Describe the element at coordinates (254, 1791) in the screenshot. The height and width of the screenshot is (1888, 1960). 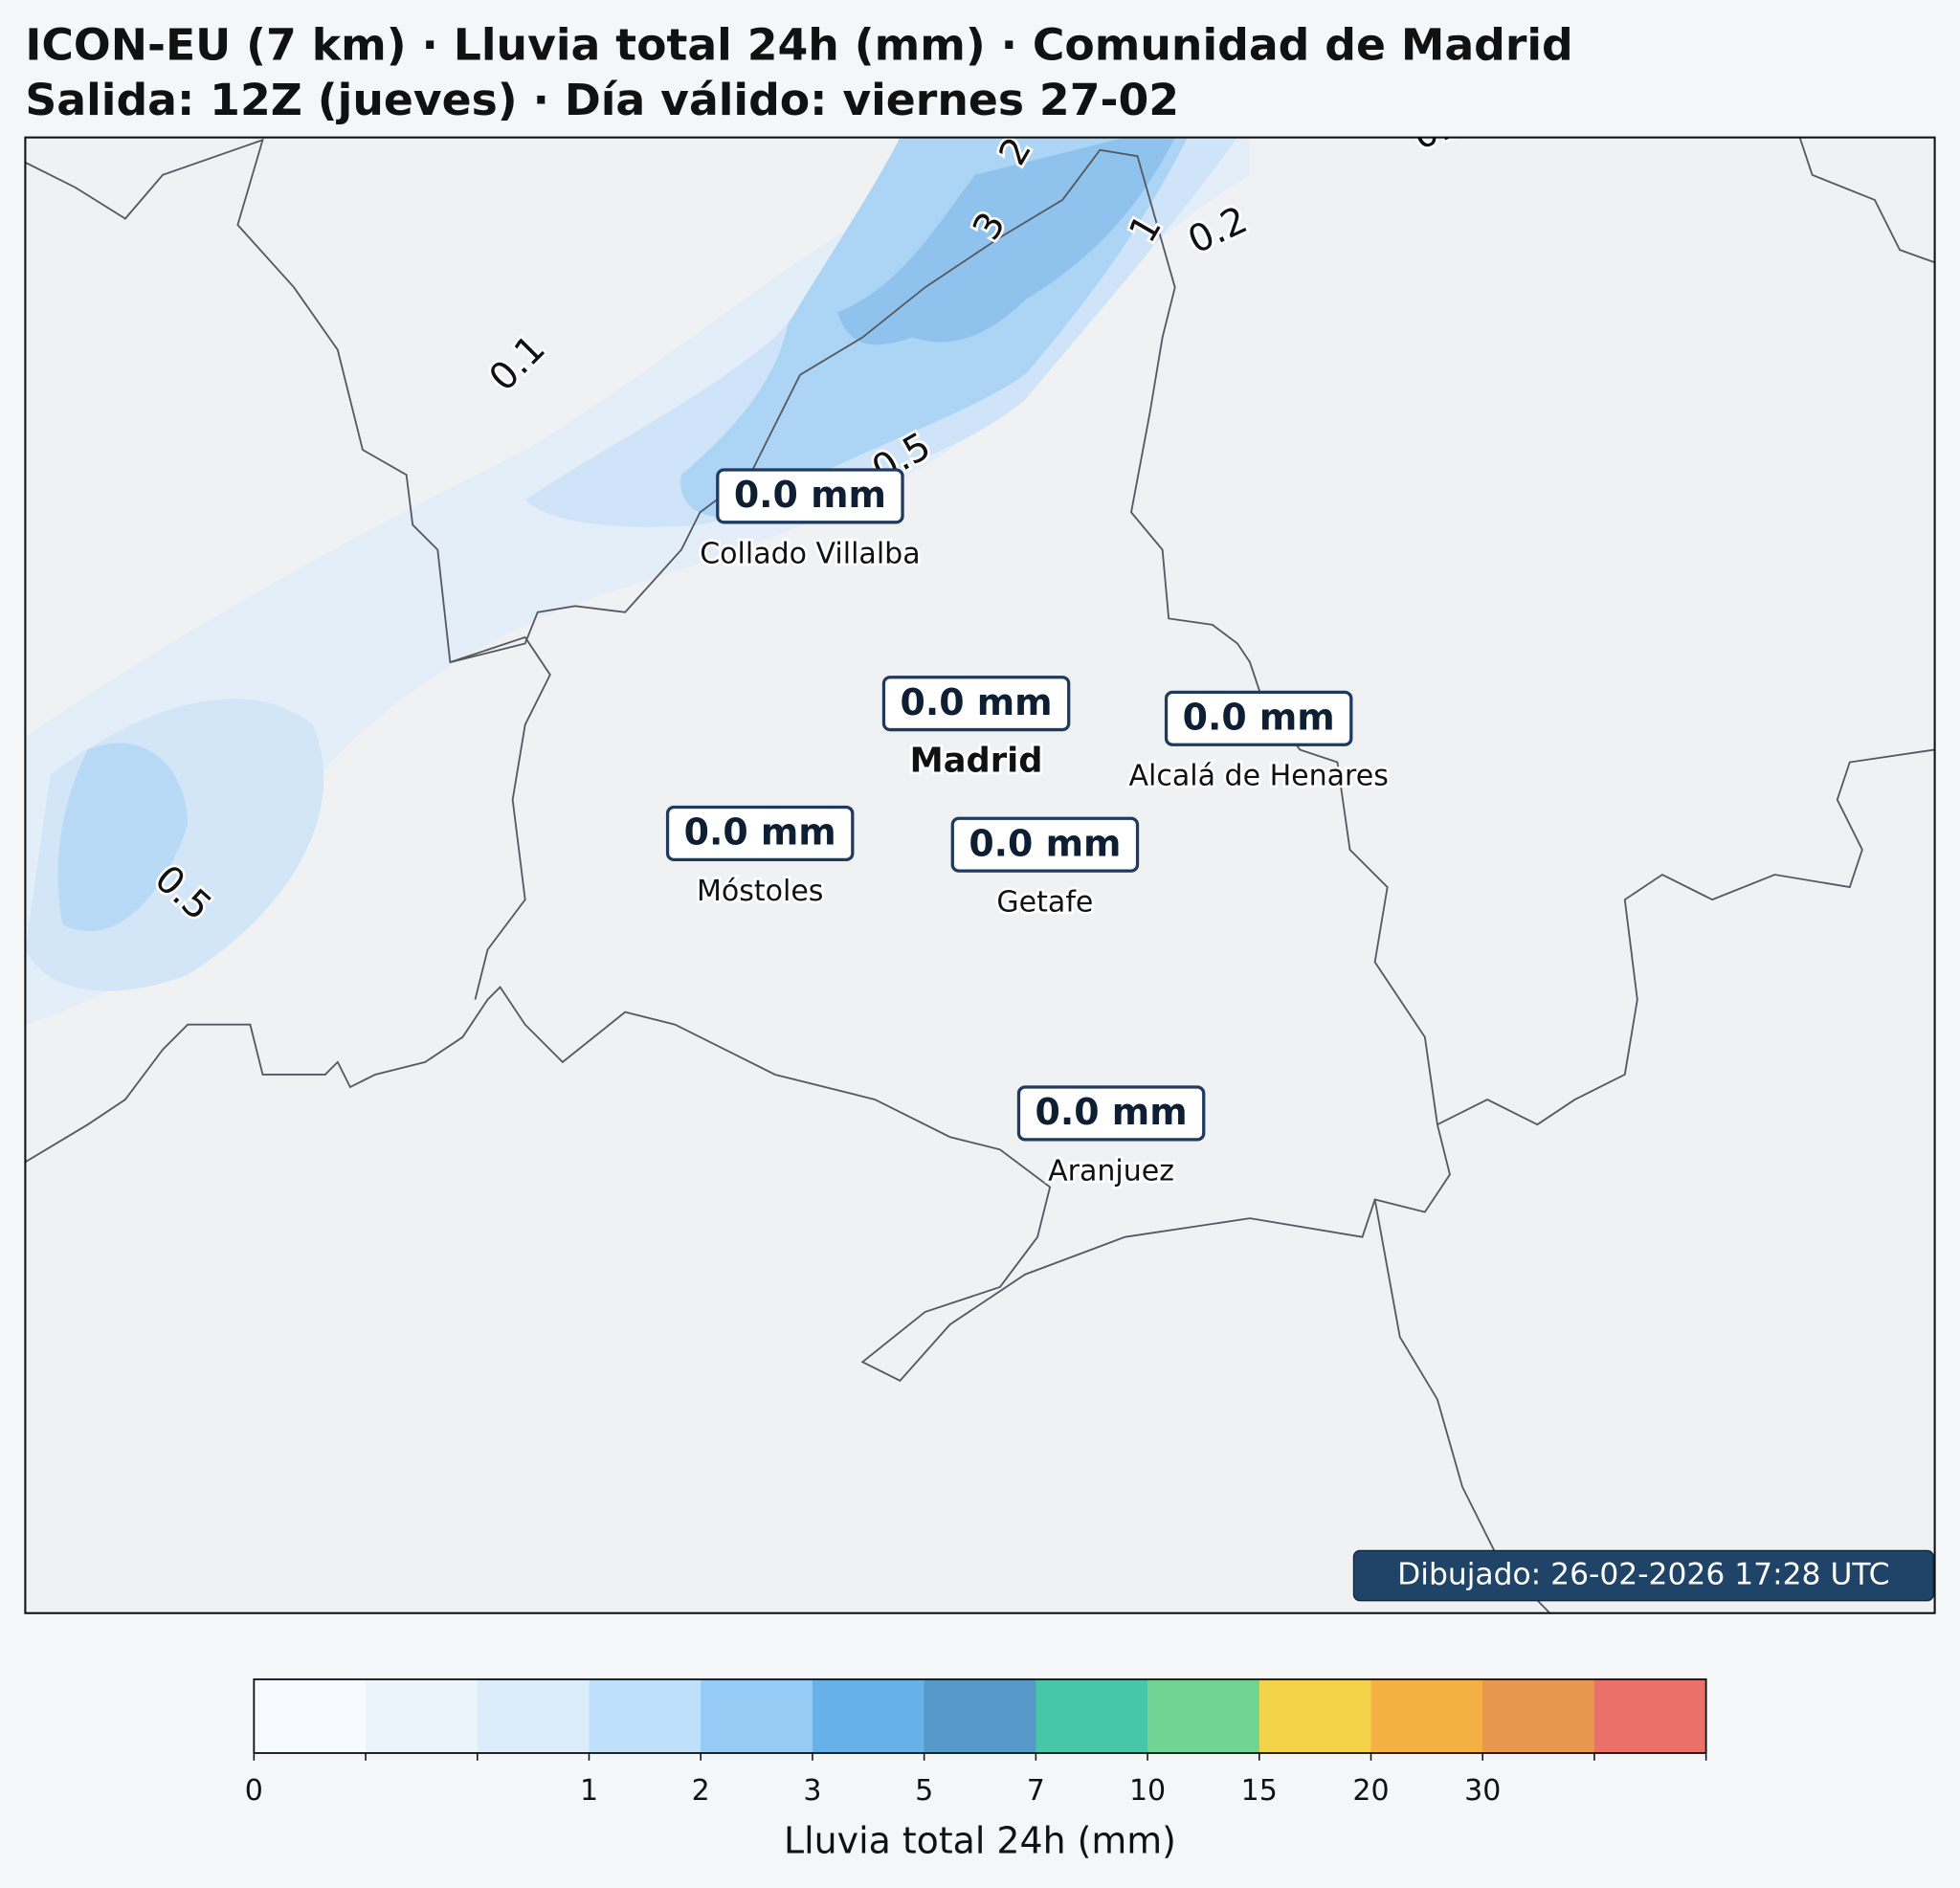
I see `colorbar-tick-label: 0` at that location.